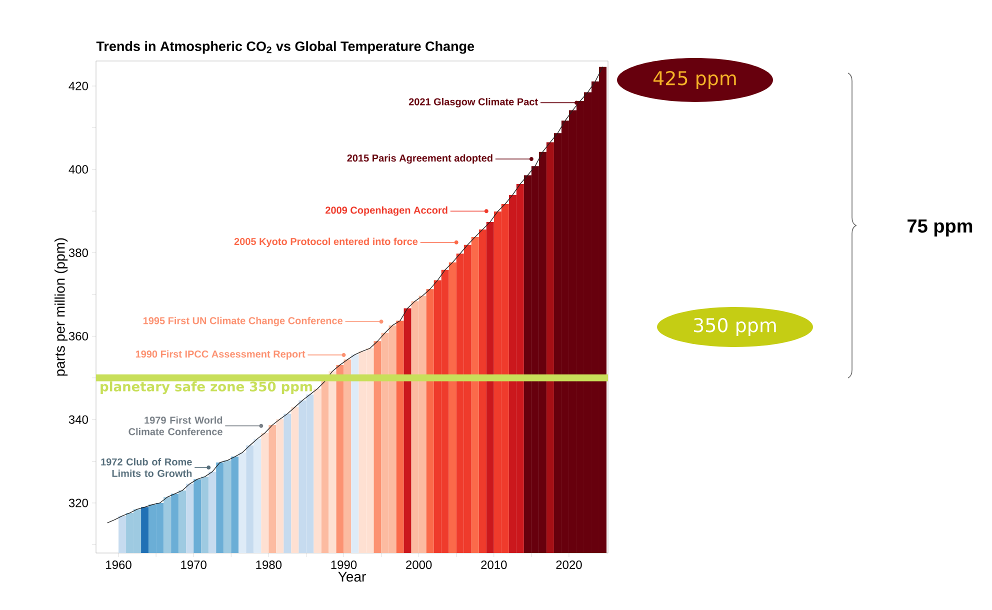 This screenshot has height=610, width=992. I want to click on x-tick-label: 1980, so click(269, 565).